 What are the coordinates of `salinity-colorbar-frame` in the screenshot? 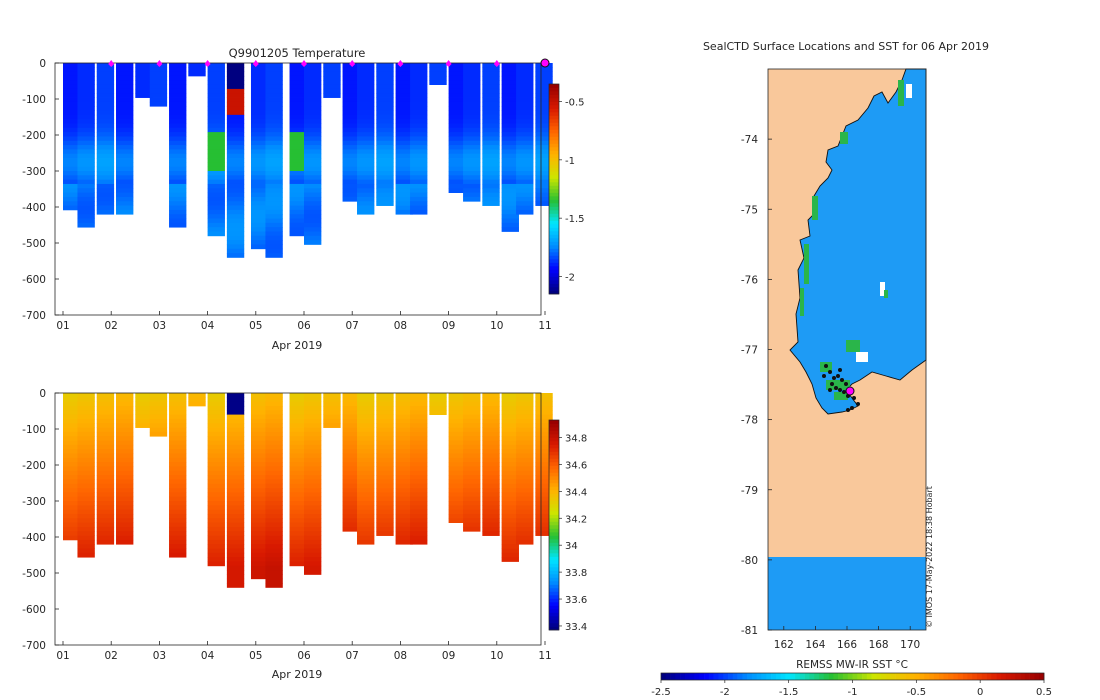 It's located at (554, 525).